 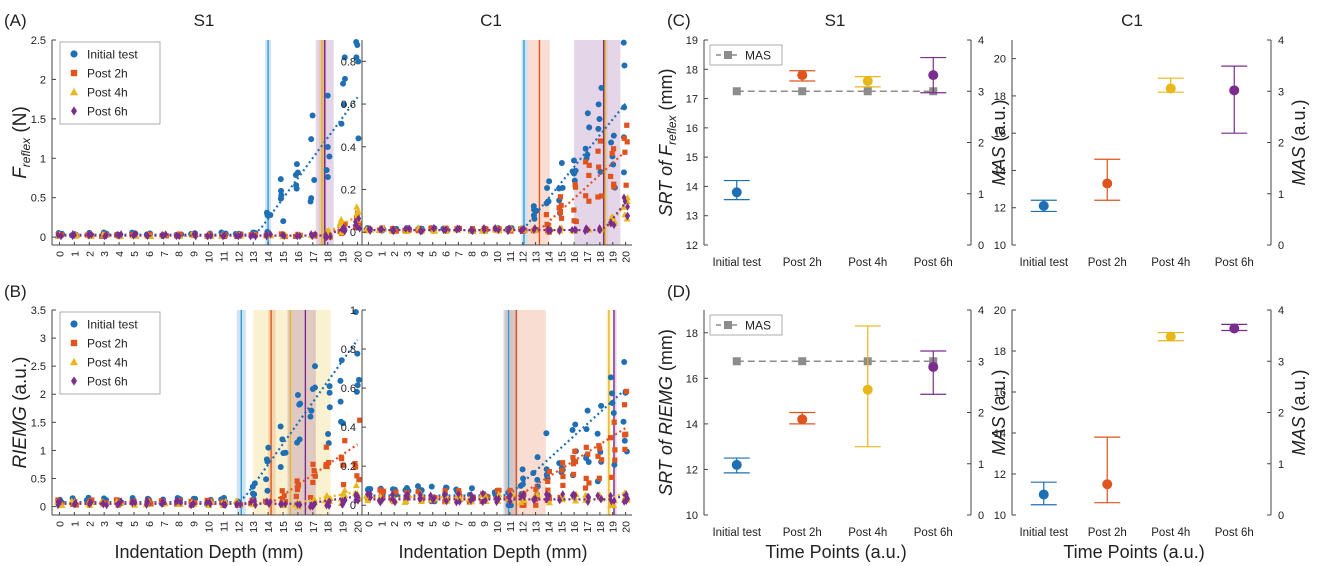 What do you see at coordinates (38, 367) in the screenshot?
I see `y-tick-label: 2.5` at bounding box center [38, 367].